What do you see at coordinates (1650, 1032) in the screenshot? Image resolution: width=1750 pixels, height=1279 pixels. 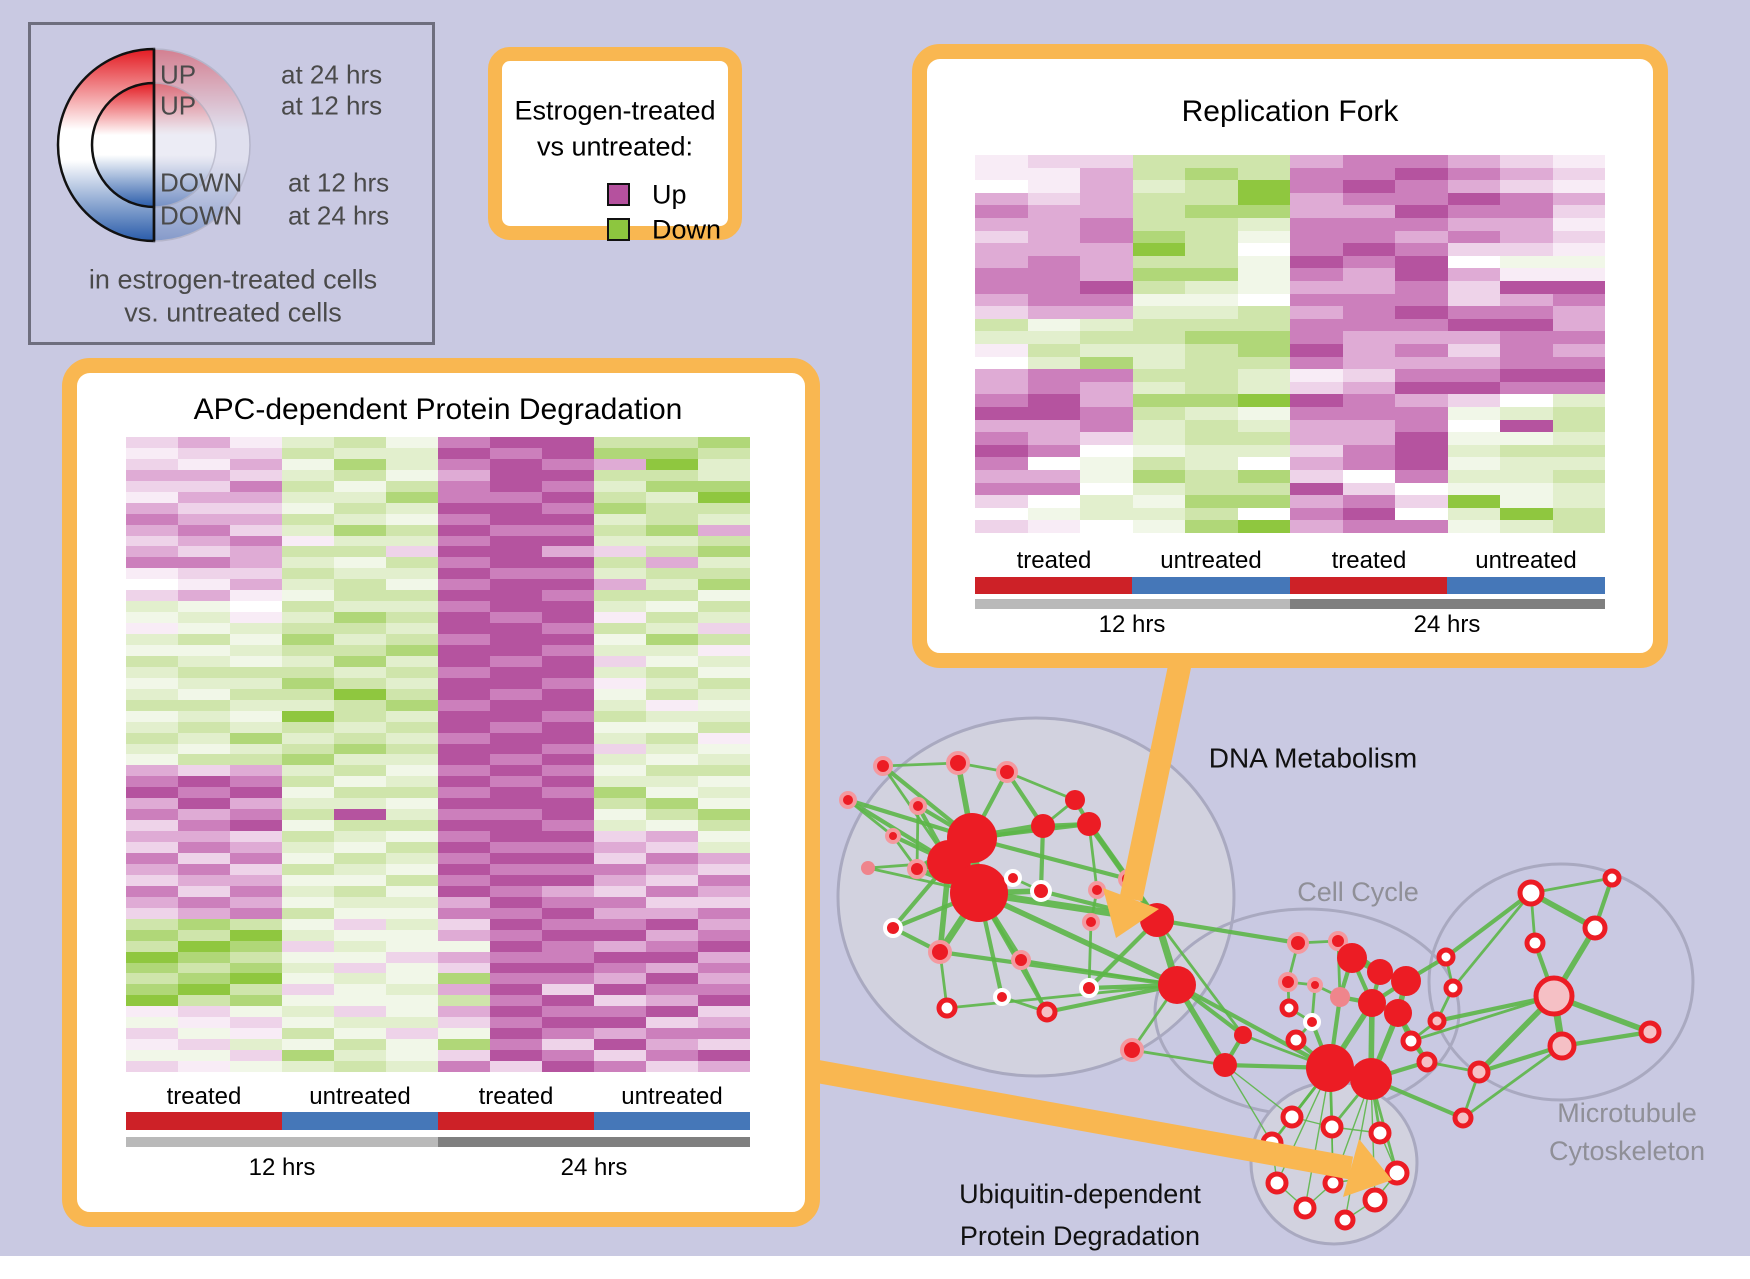 I see `gene-node-rp` at bounding box center [1650, 1032].